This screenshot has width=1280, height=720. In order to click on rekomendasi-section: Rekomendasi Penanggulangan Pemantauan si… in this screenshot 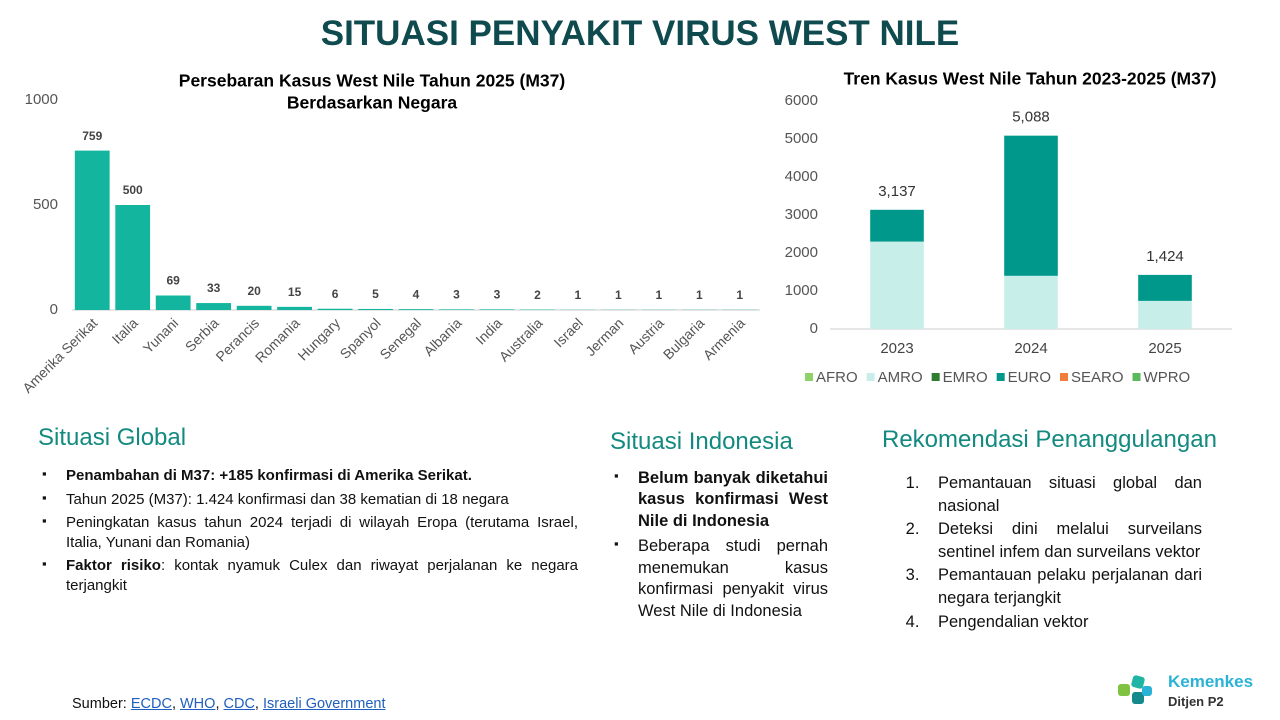, I will do `click(1049, 530)`.